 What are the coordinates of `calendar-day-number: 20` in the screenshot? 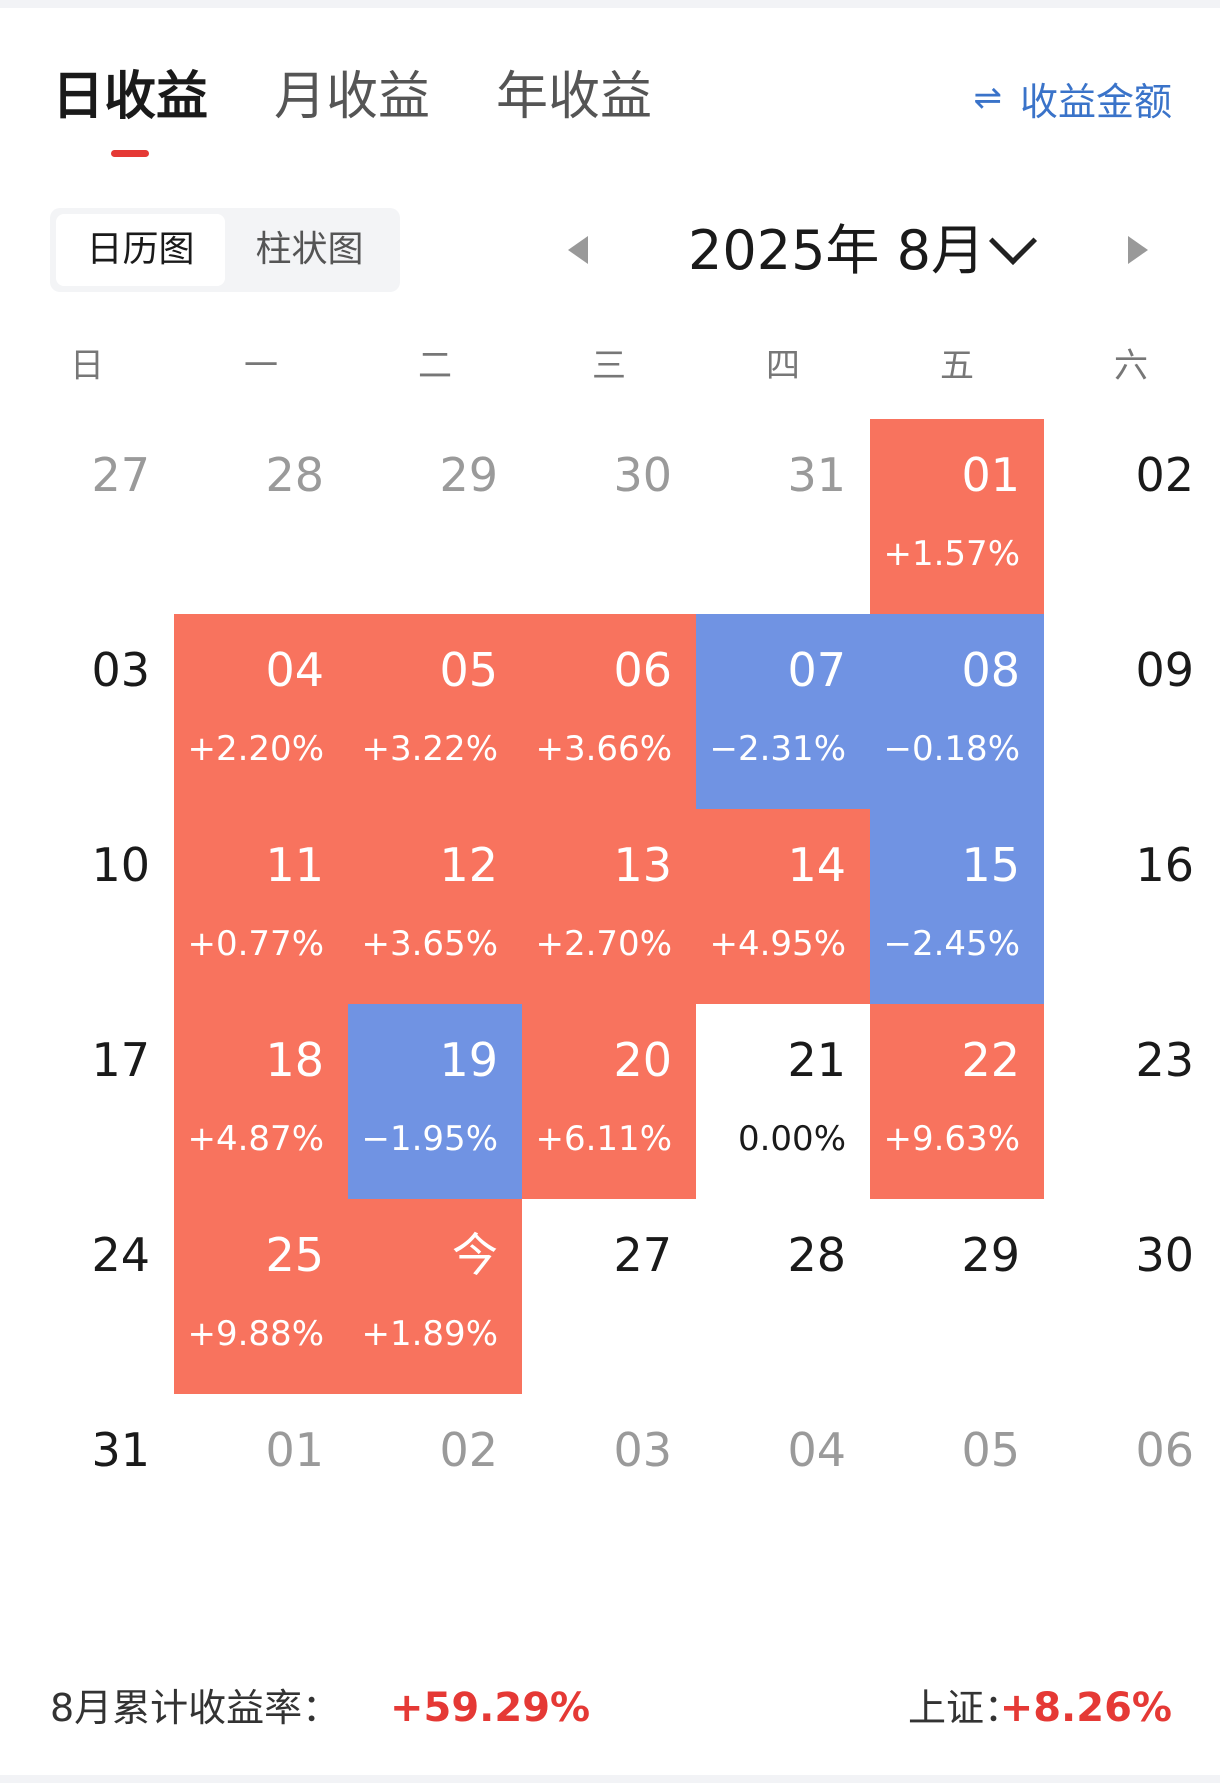 It's located at (642, 1060).